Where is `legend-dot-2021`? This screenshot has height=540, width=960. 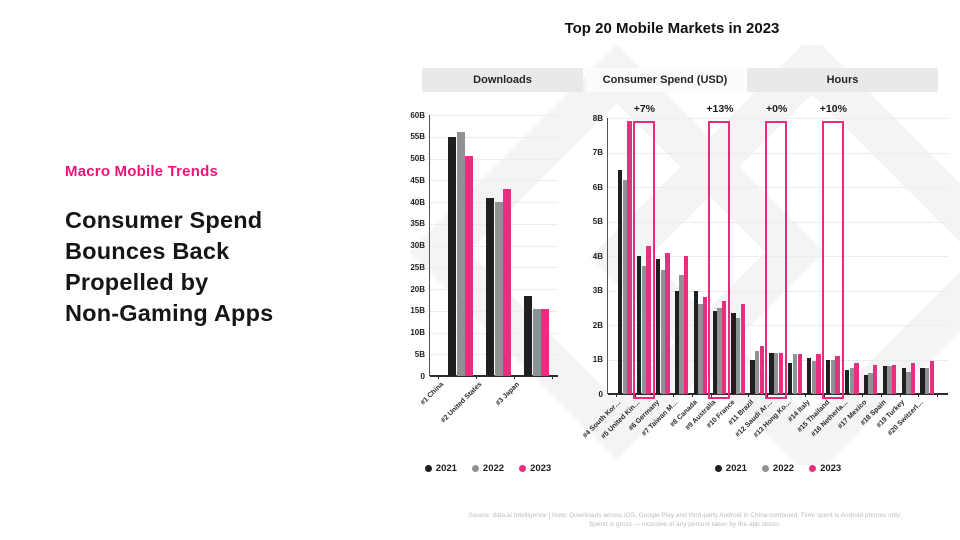
legend-dot-2021 is located at coordinates (428, 468).